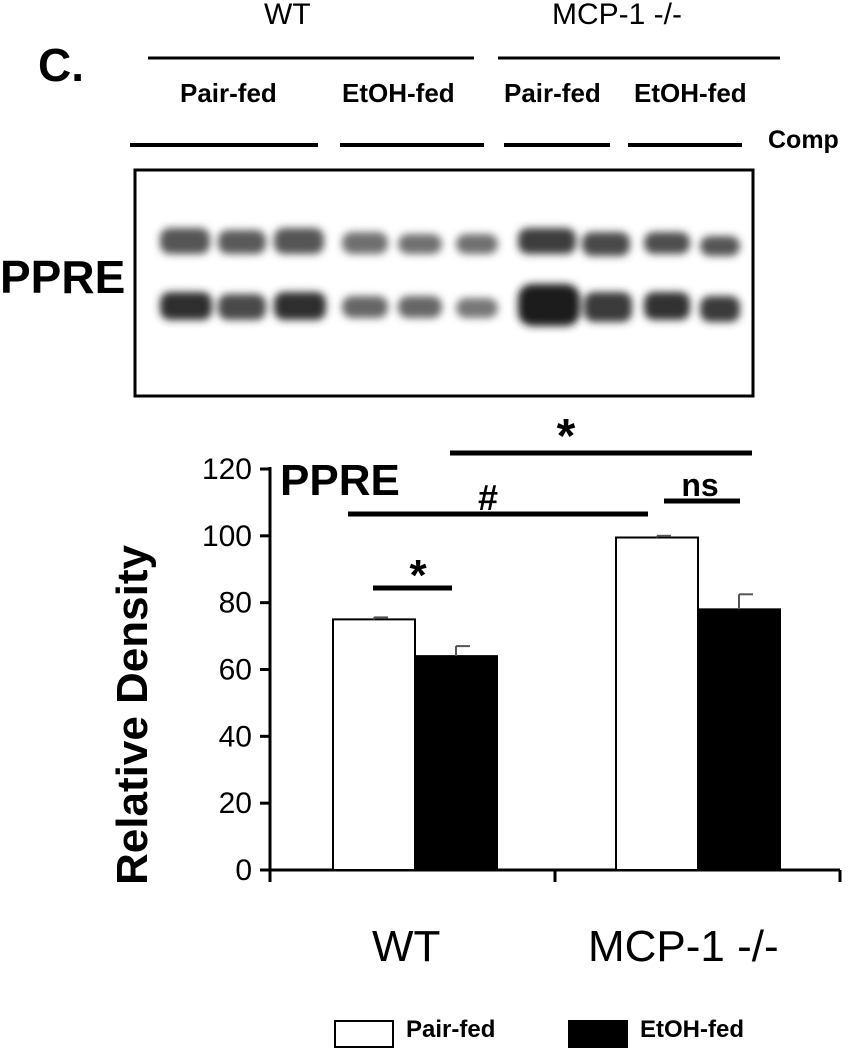 This screenshot has width=860, height=1050. I want to click on sig-star-etoh-label: *, so click(566, 436).